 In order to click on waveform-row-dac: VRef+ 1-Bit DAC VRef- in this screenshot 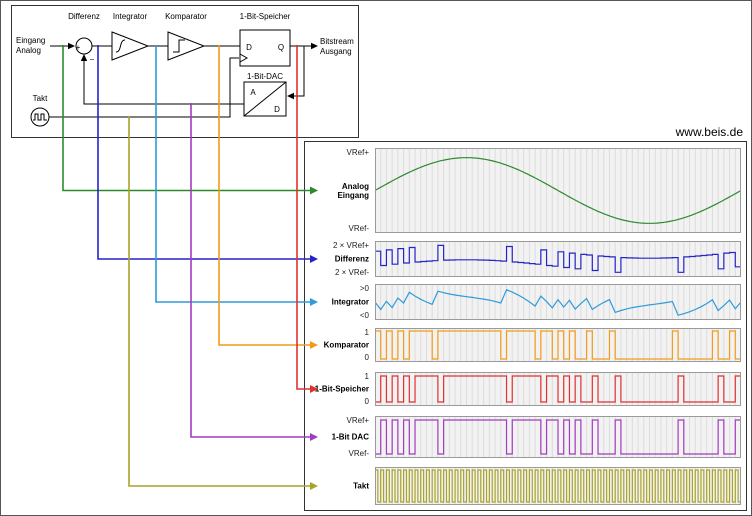, I will do `click(376, 437)`.